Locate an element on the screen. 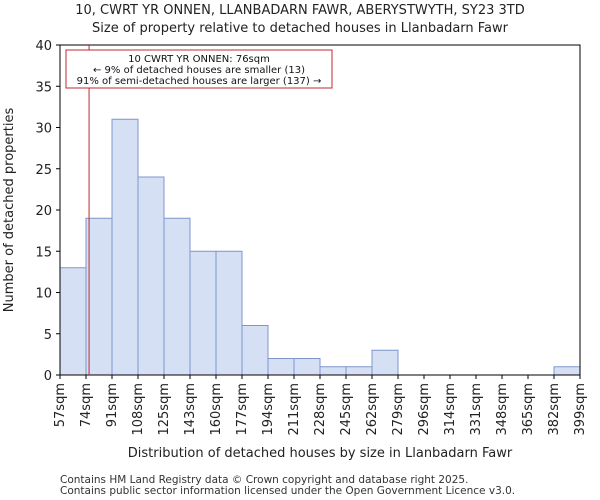 This screenshot has width=600, height=500. bar-91sqm is located at coordinates (125, 247).